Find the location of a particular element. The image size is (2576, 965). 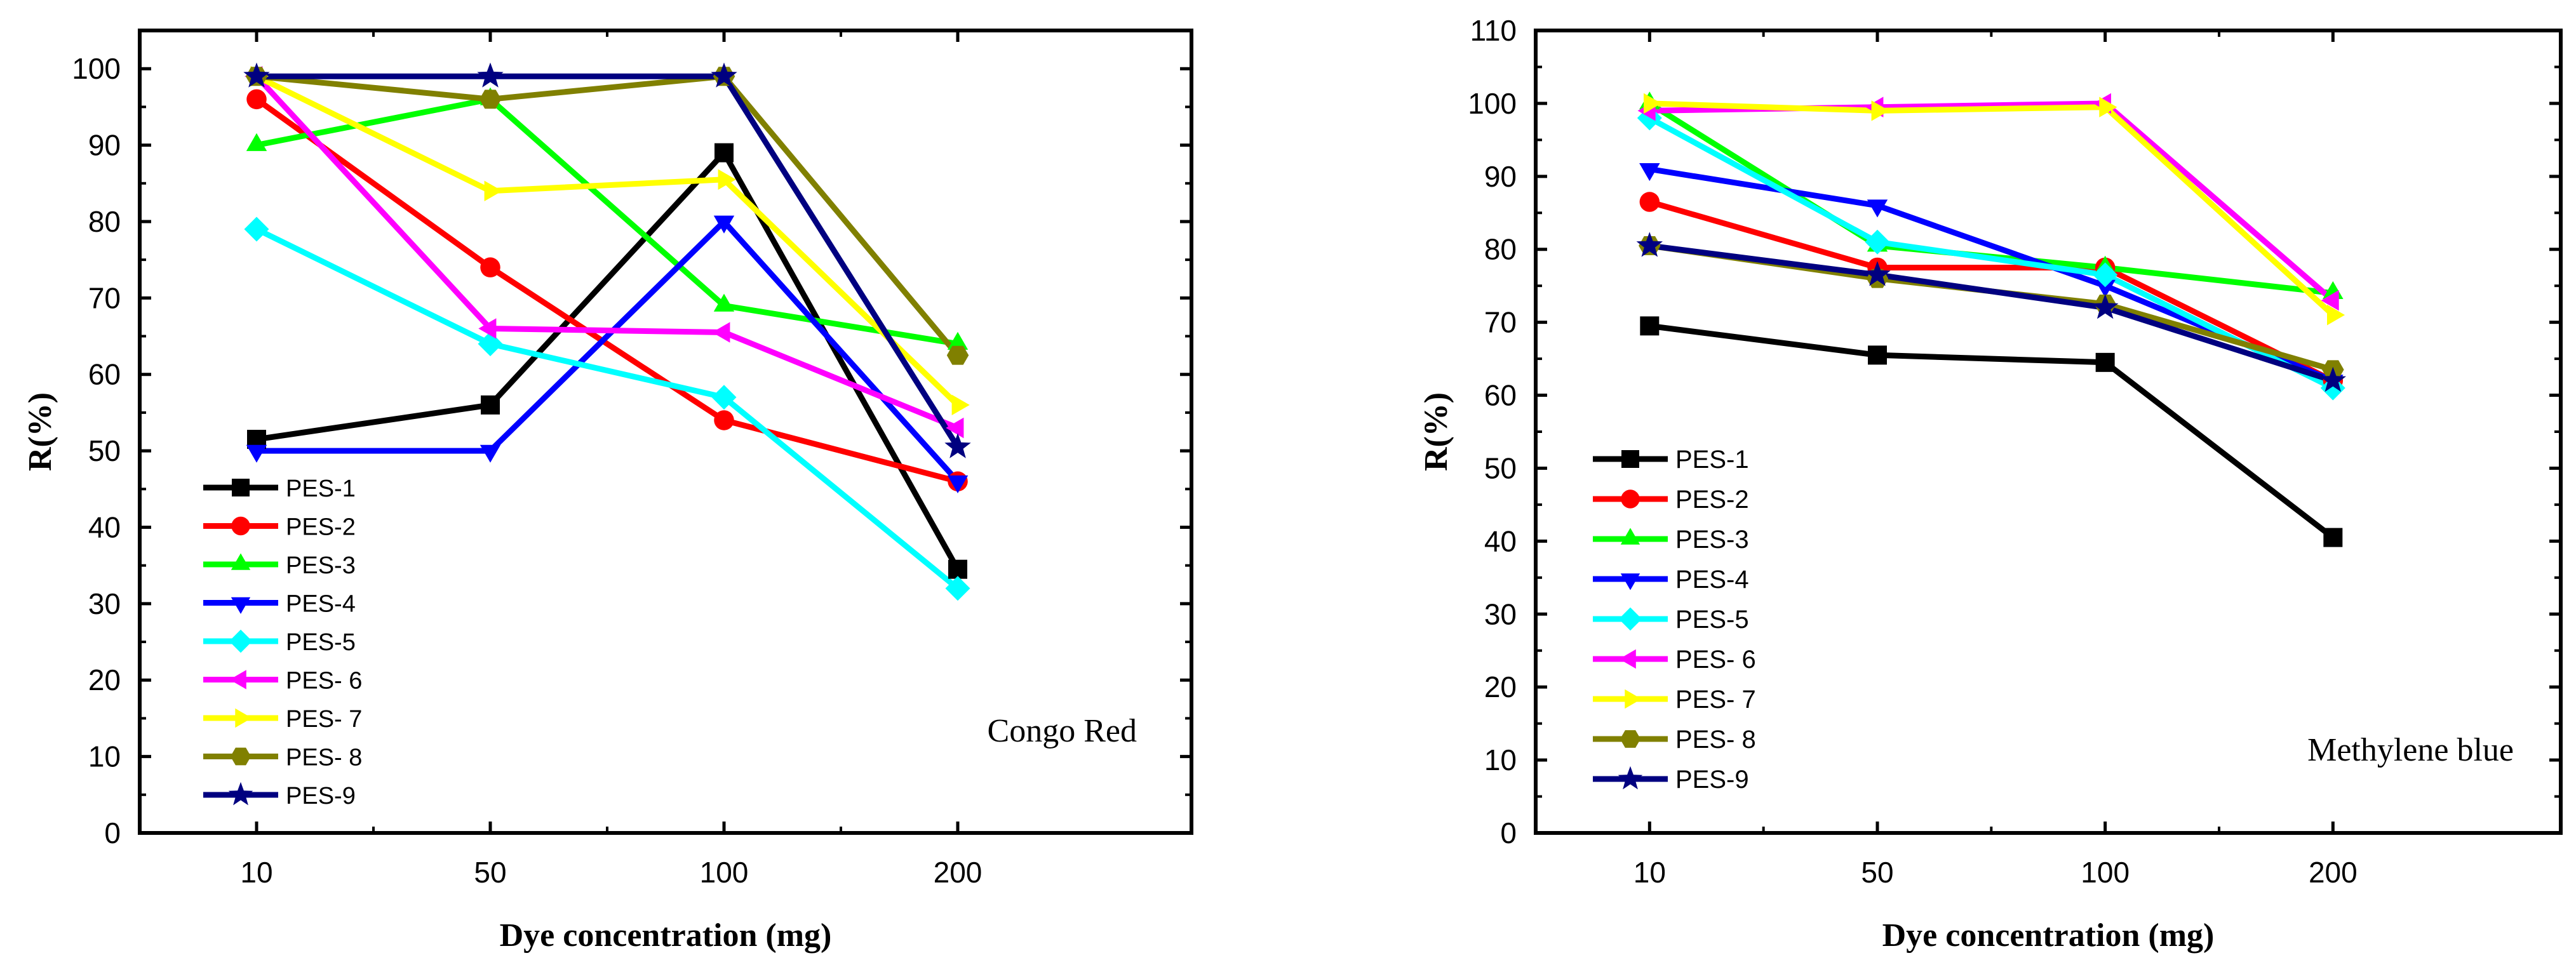

y-tick-label: 80 is located at coordinates (104, 221).